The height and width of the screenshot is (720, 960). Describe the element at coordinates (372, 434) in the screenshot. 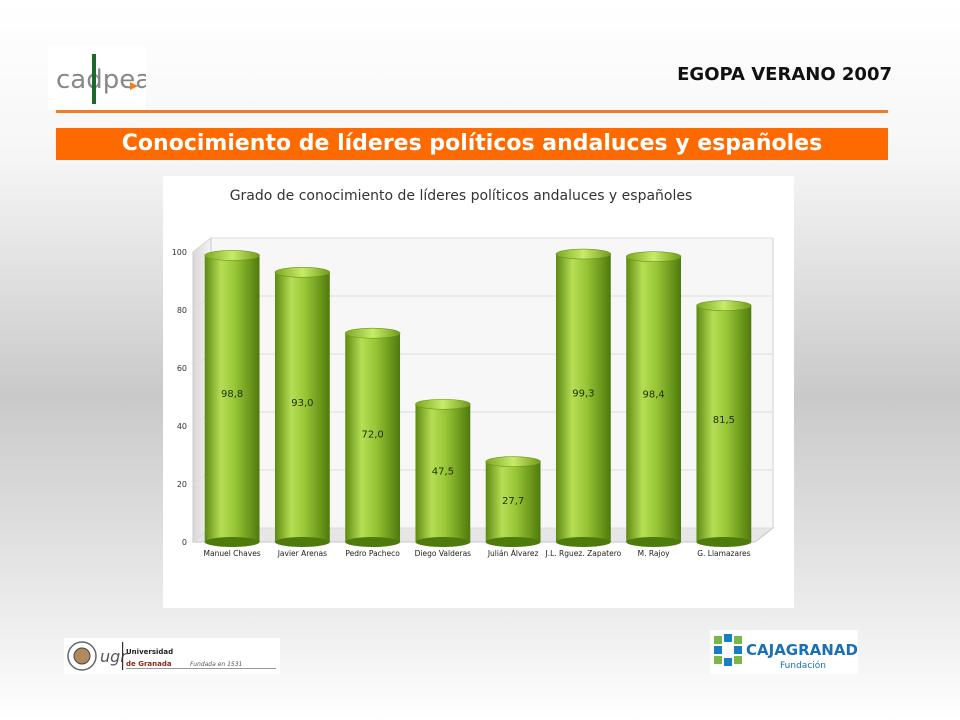

I see `bar-value-label: 72,0` at that location.